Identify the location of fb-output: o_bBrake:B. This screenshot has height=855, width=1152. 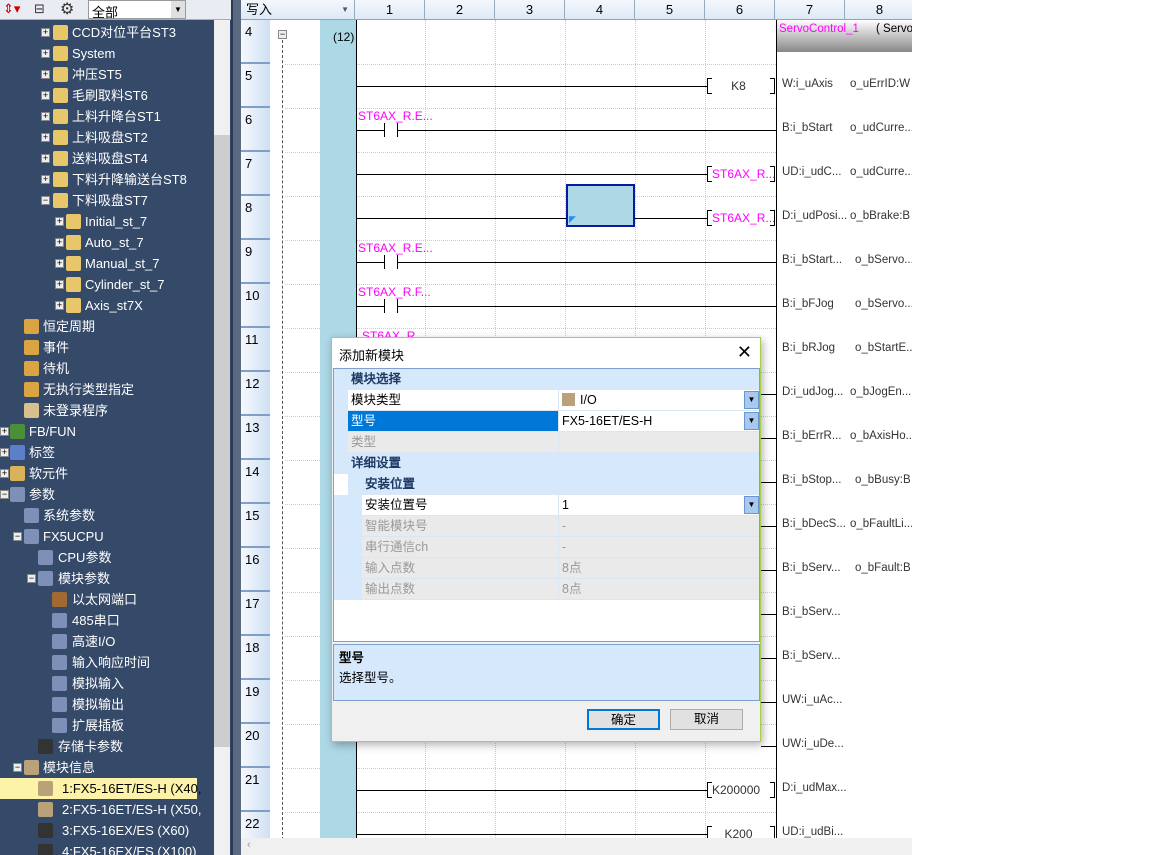
(880, 216).